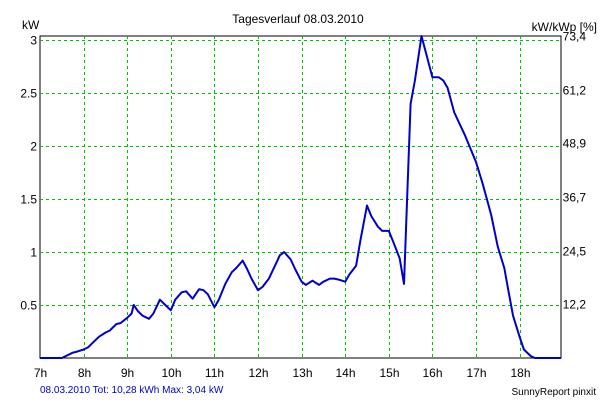 The image size is (600, 400). What do you see at coordinates (84, 373) in the screenshot?
I see `x-tick-label: 8h` at bounding box center [84, 373].